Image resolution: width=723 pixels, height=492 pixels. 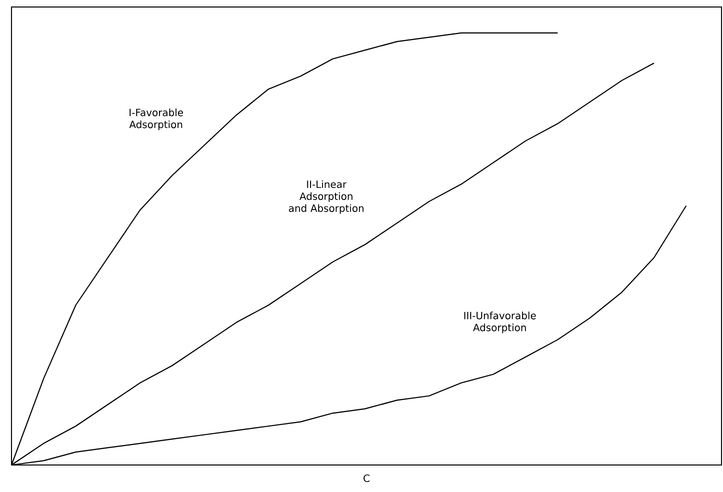 I want to click on x-axis-title: C, so click(x=367, y=478).